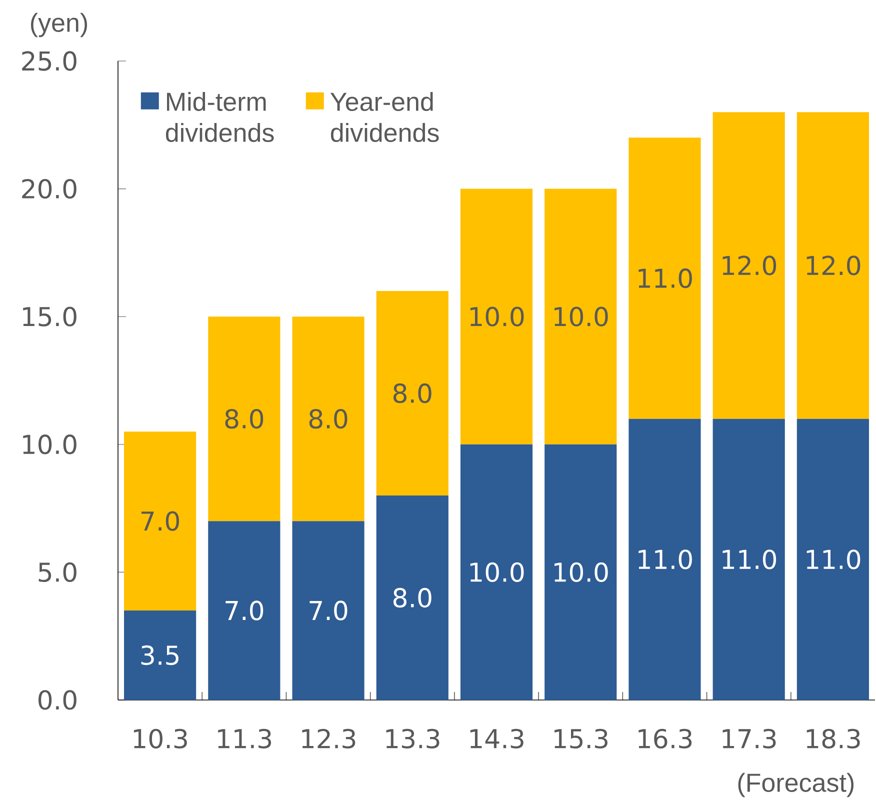 Image resolution: width=876 pixels, height=803 pixels. Describe the element at coordinates (57, 572) in the screenshot. I see `y-tick-label: 5.0` at that location.